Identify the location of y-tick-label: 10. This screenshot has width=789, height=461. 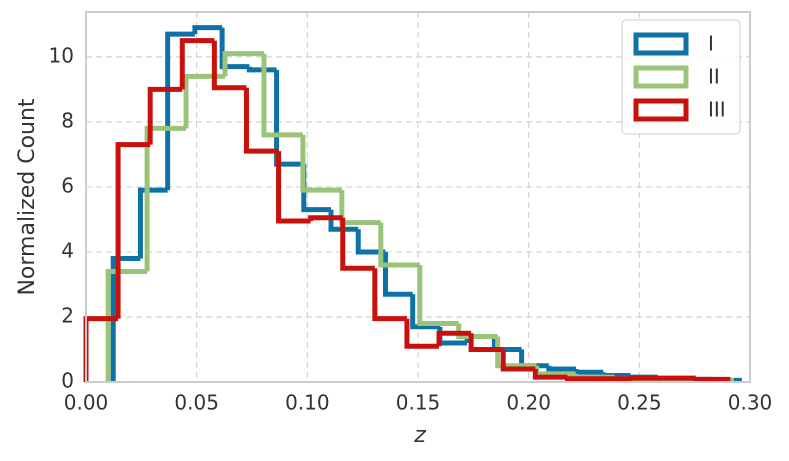
(61, 55).